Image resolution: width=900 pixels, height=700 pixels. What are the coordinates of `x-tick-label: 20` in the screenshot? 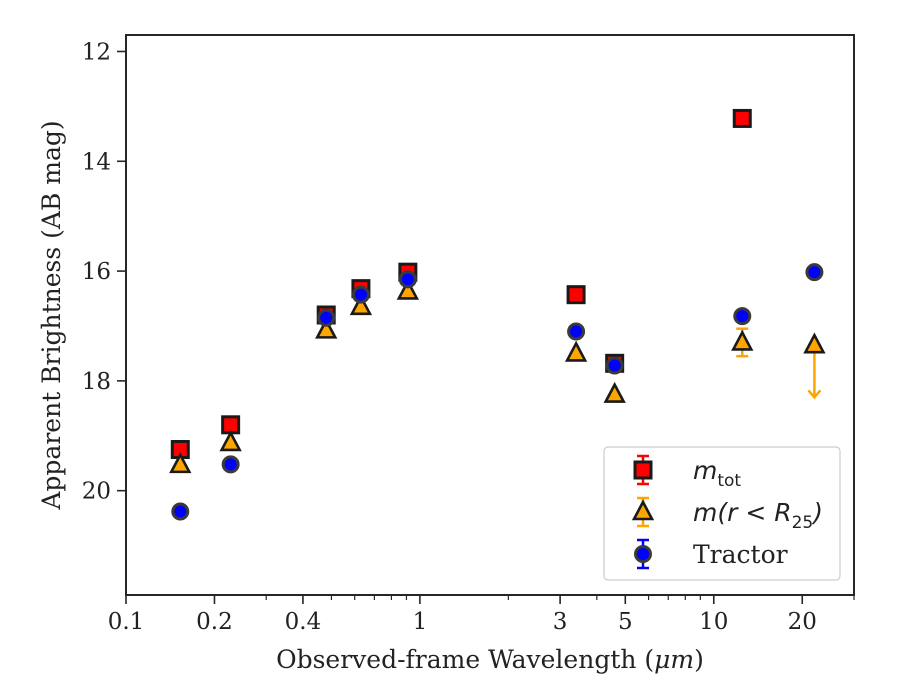 It's located at (802, 622).